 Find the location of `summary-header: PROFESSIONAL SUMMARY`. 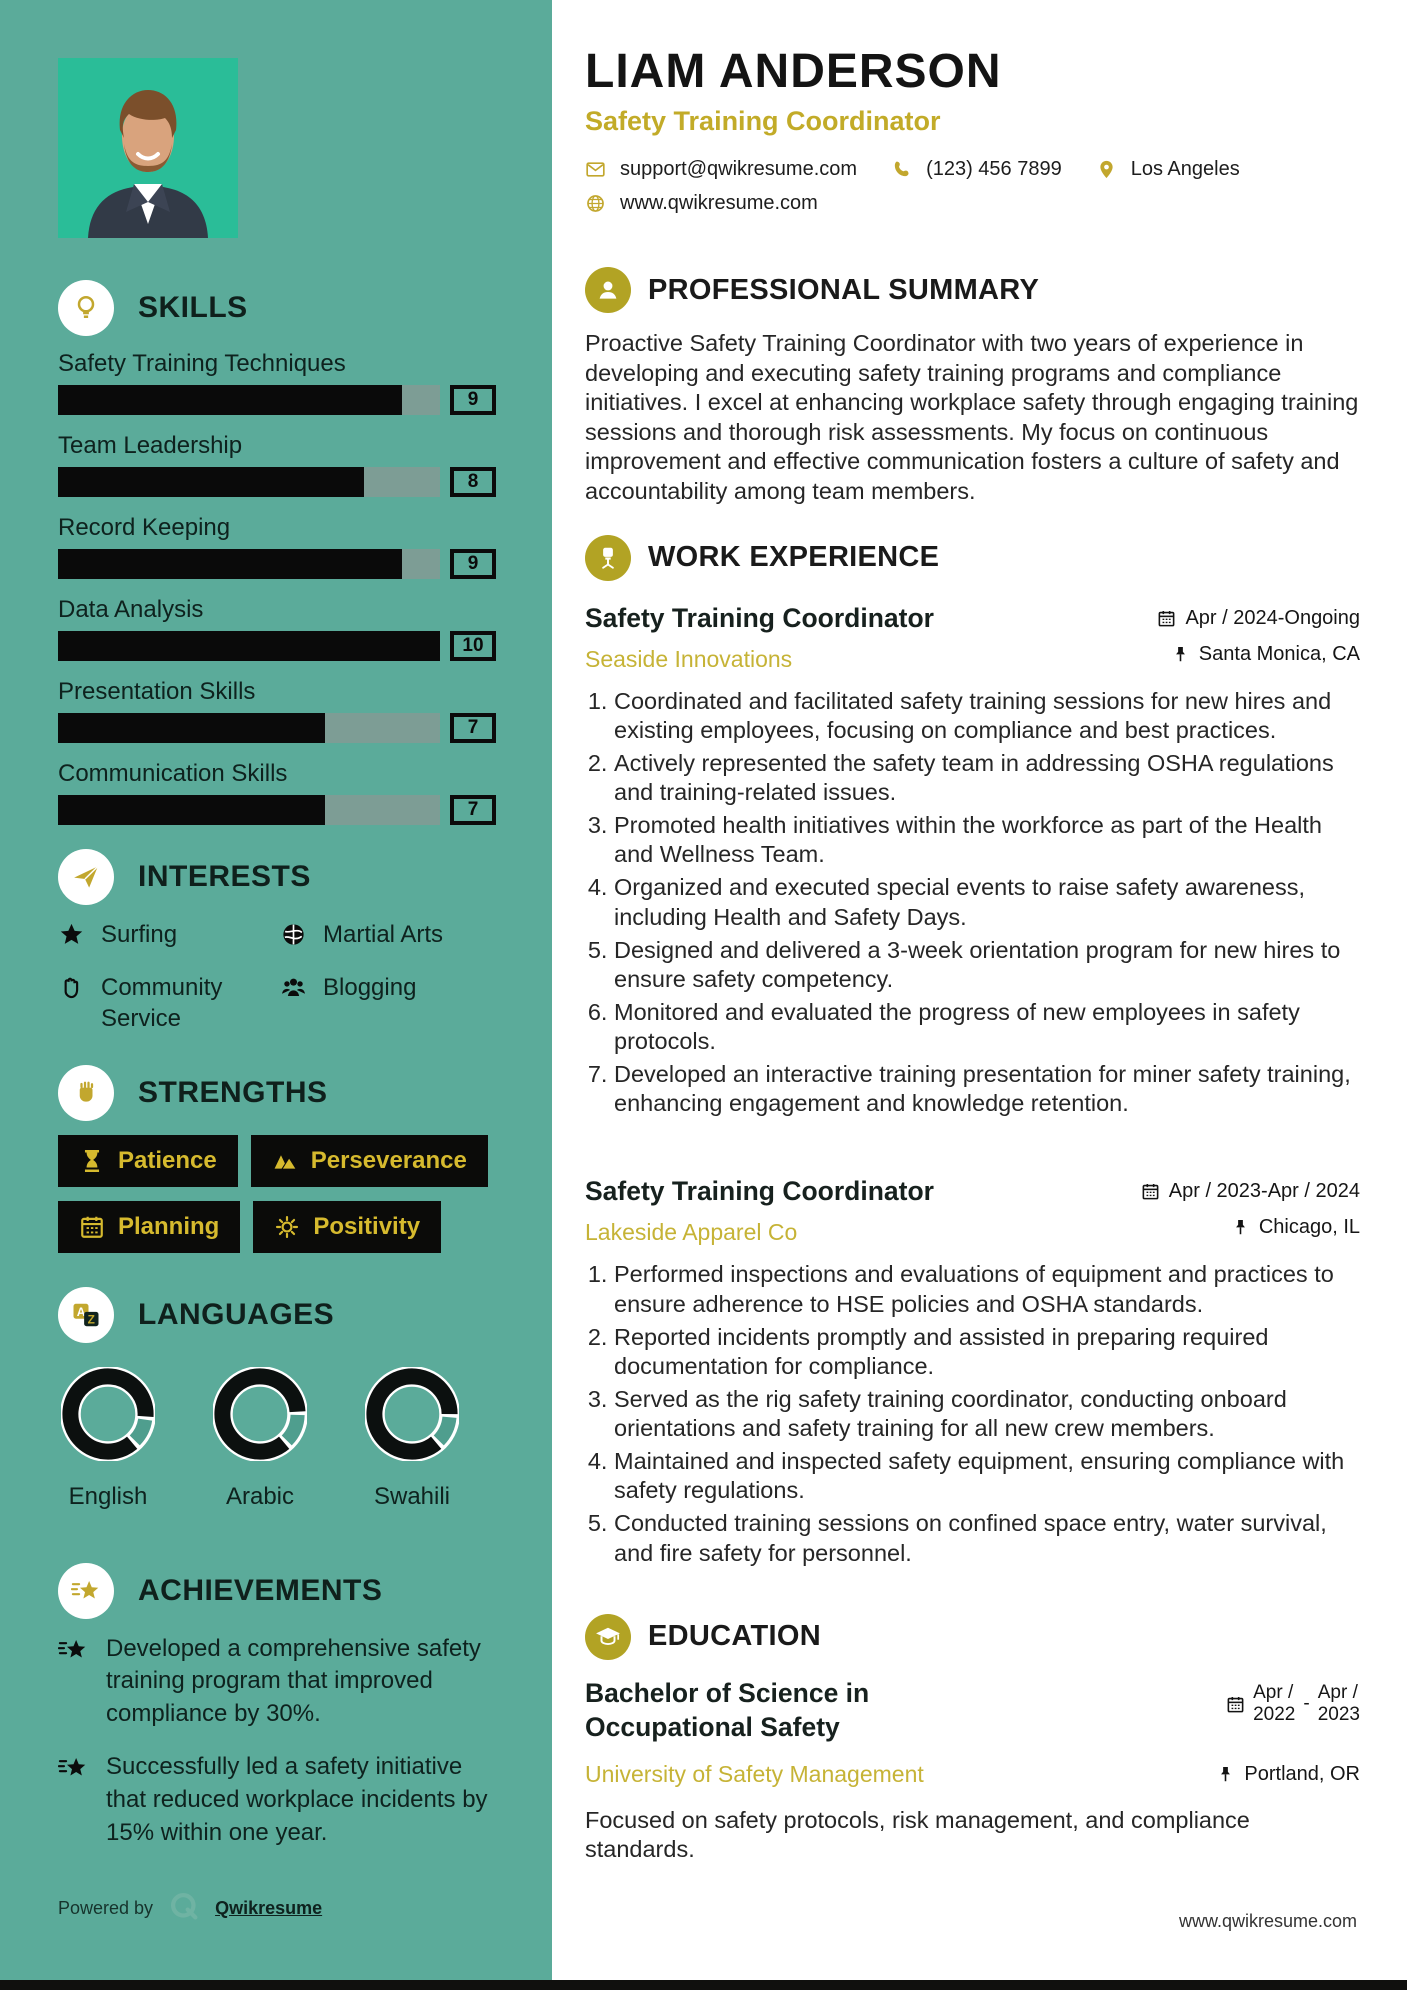

summary-header: PROFESSIONAL SUMMARY is located at coordinates (972, 290).